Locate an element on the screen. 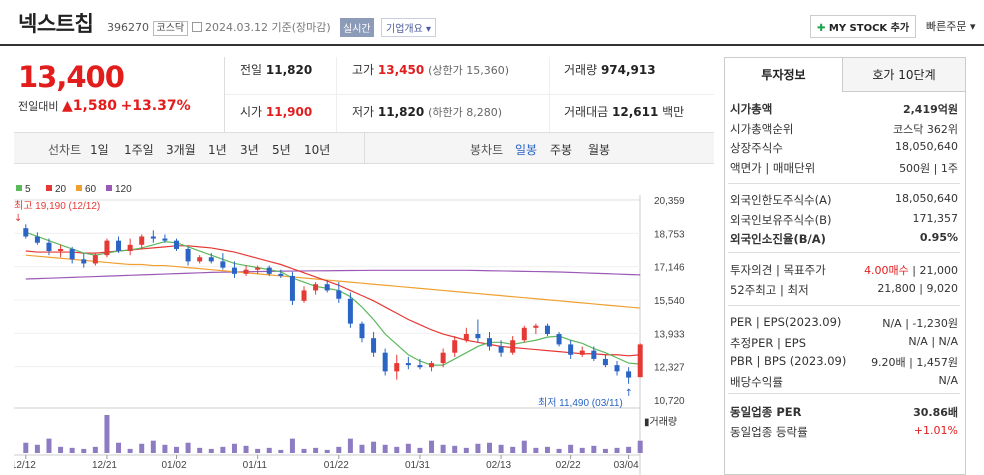 The height and width of the screenshot is (475, 984). chevron-down-icon: ▾ is located at coordinates (972, 26).